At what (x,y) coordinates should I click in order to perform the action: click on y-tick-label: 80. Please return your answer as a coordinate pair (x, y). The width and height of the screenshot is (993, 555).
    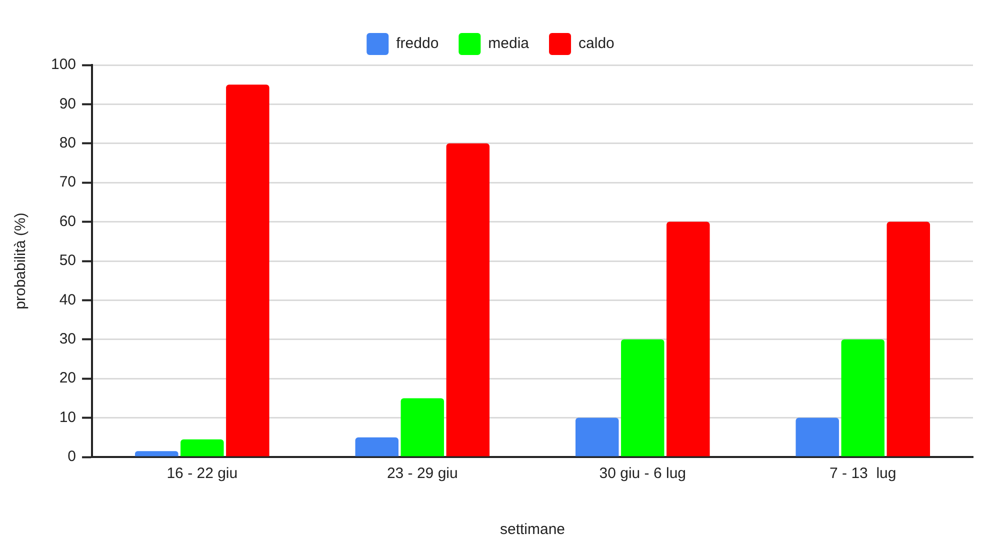
    Looking at the image, I should click on (67, 143).